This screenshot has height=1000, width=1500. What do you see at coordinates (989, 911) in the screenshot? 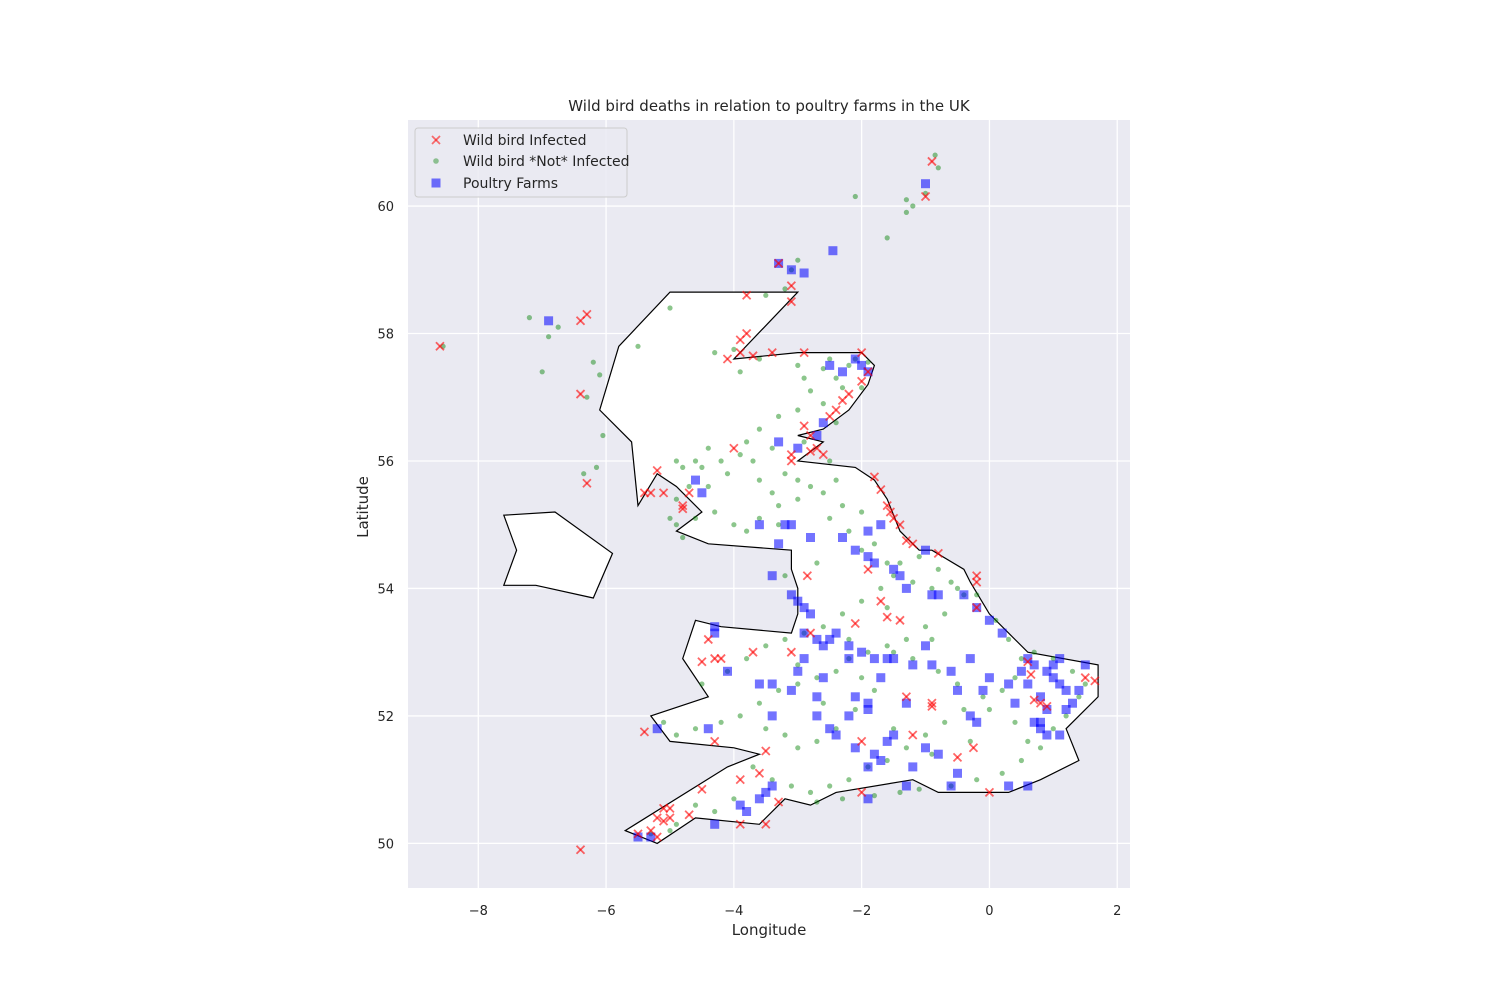
I see `x-tick-label: 0` at bounding box center [989, 911].